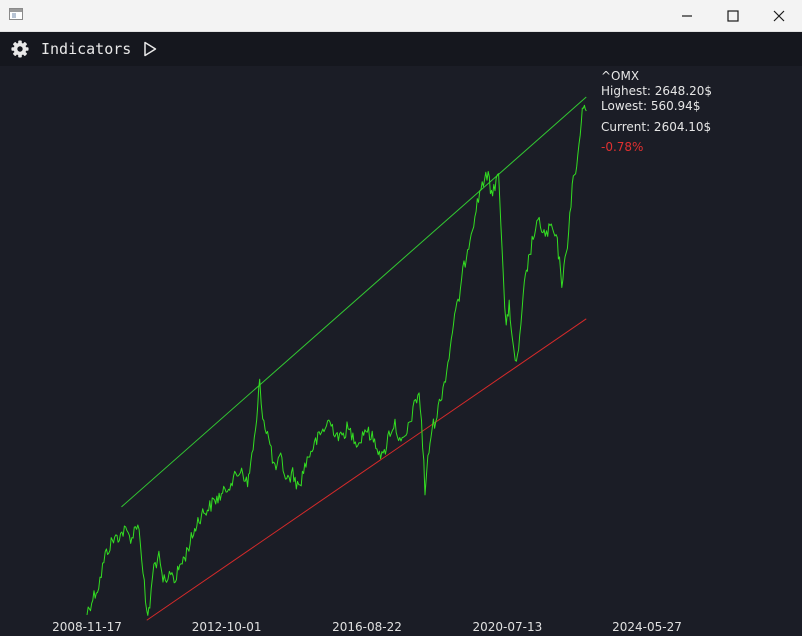 The width and height of the screenshot is (802, 636). I want to click on lowest-label: Lowest: 560.94$, so click(651, 106).